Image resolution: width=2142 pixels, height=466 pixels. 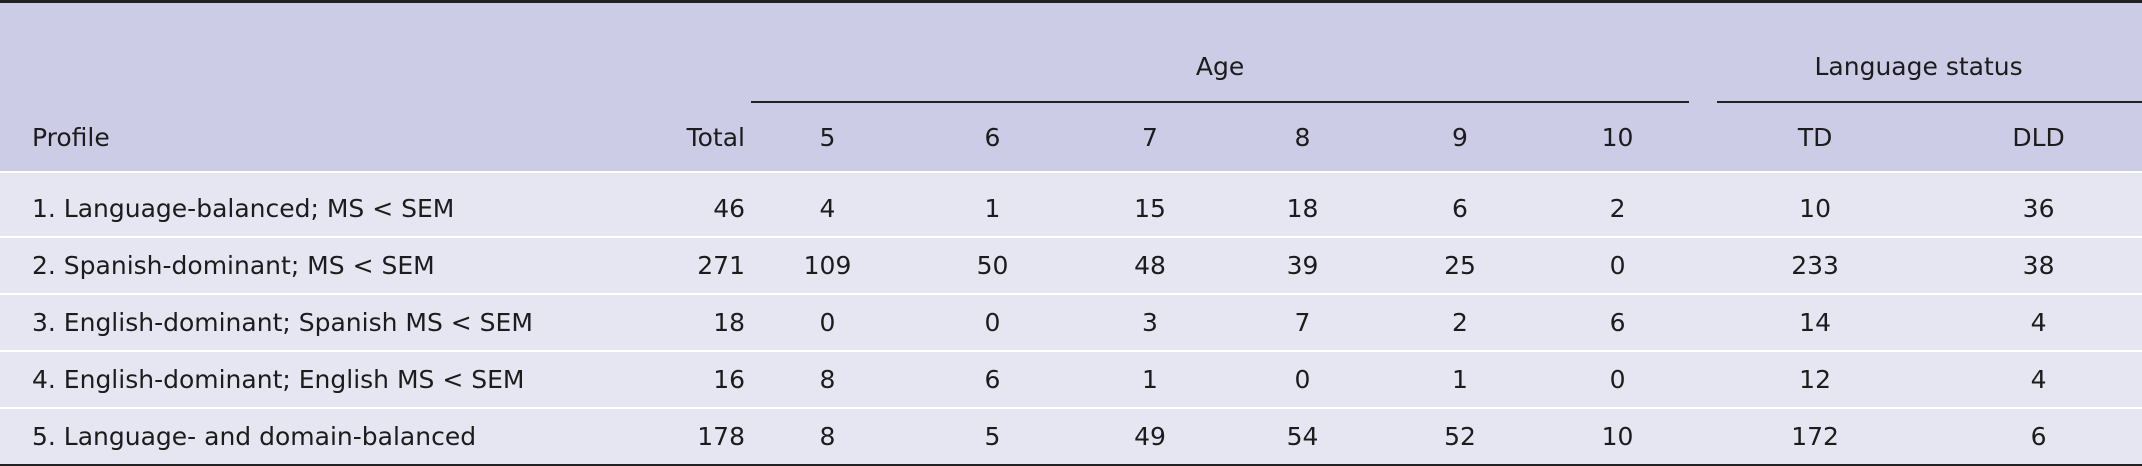 What do you see at coordinates (300, 380) in the screenshot?
I see `cell-profile: 4. English-dominant; English MS < SEM` at bounding box center [300, 380].